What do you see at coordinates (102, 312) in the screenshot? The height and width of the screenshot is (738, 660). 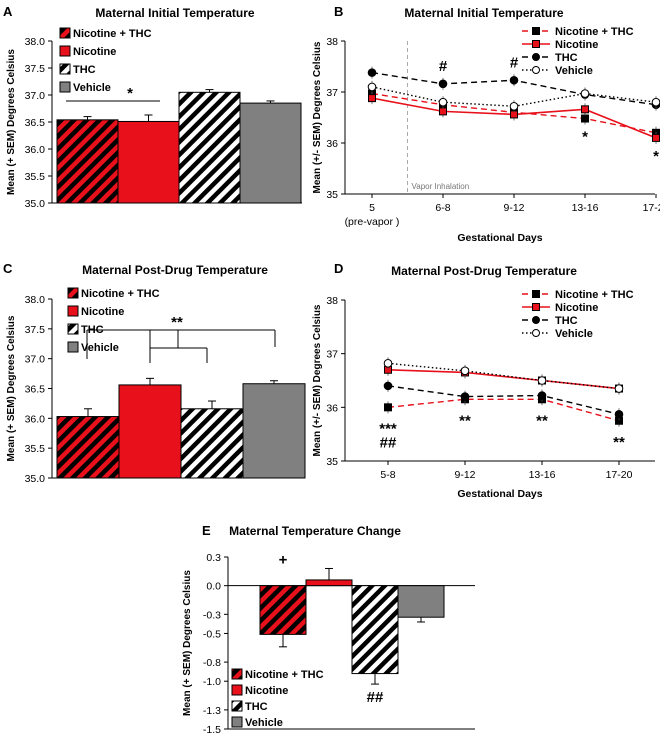 I see `legend-label-C-2: Nicotine` at bounding box center [102, 312].